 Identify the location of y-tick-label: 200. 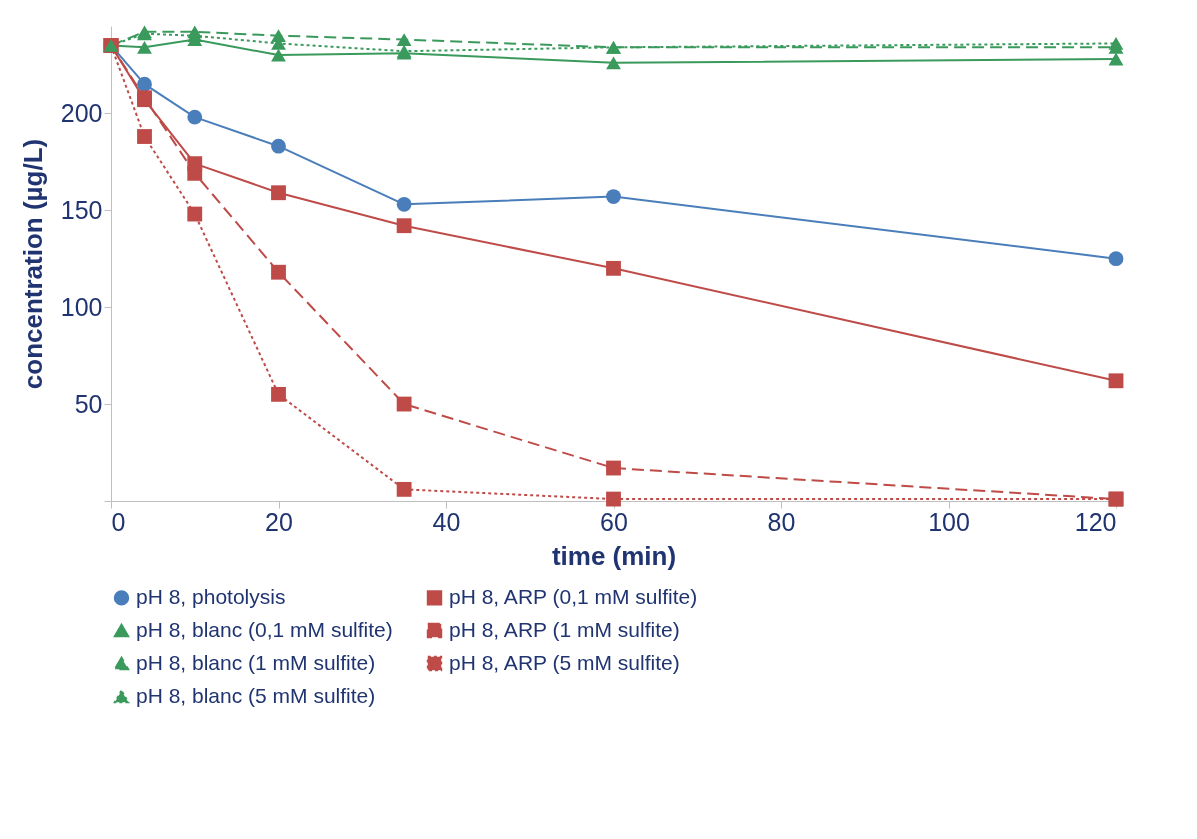
(81, 112).